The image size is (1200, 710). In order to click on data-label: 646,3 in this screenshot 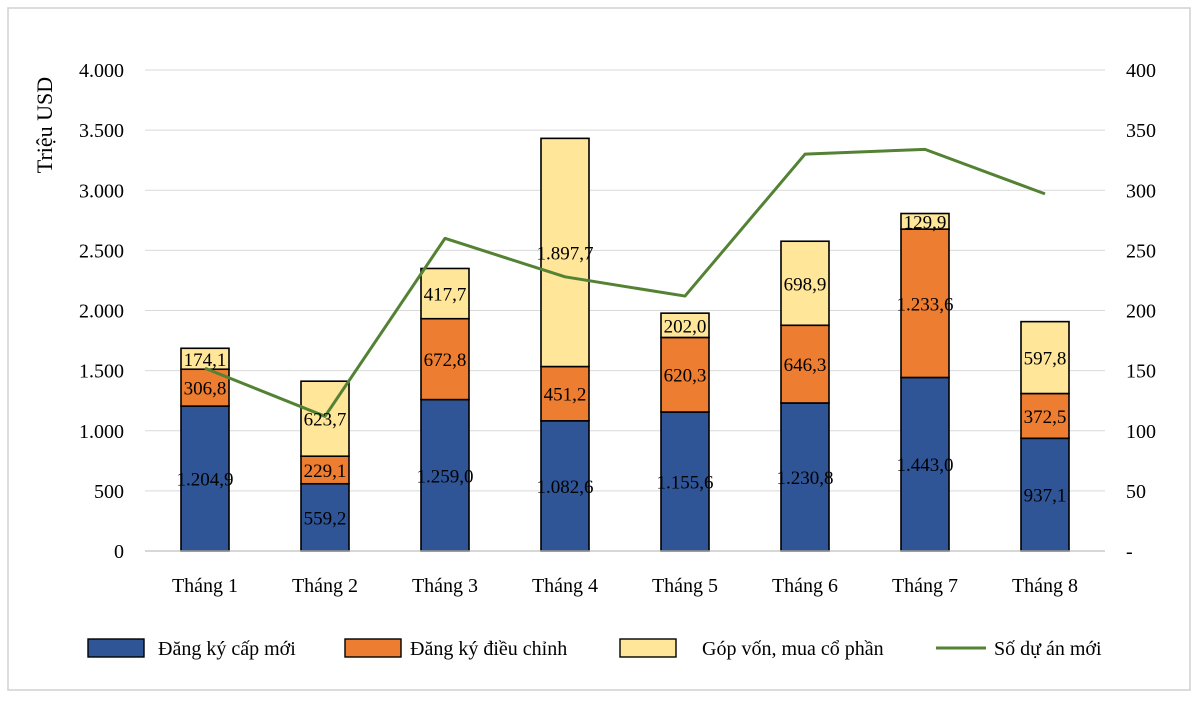, I will do `click(805, 365)`.